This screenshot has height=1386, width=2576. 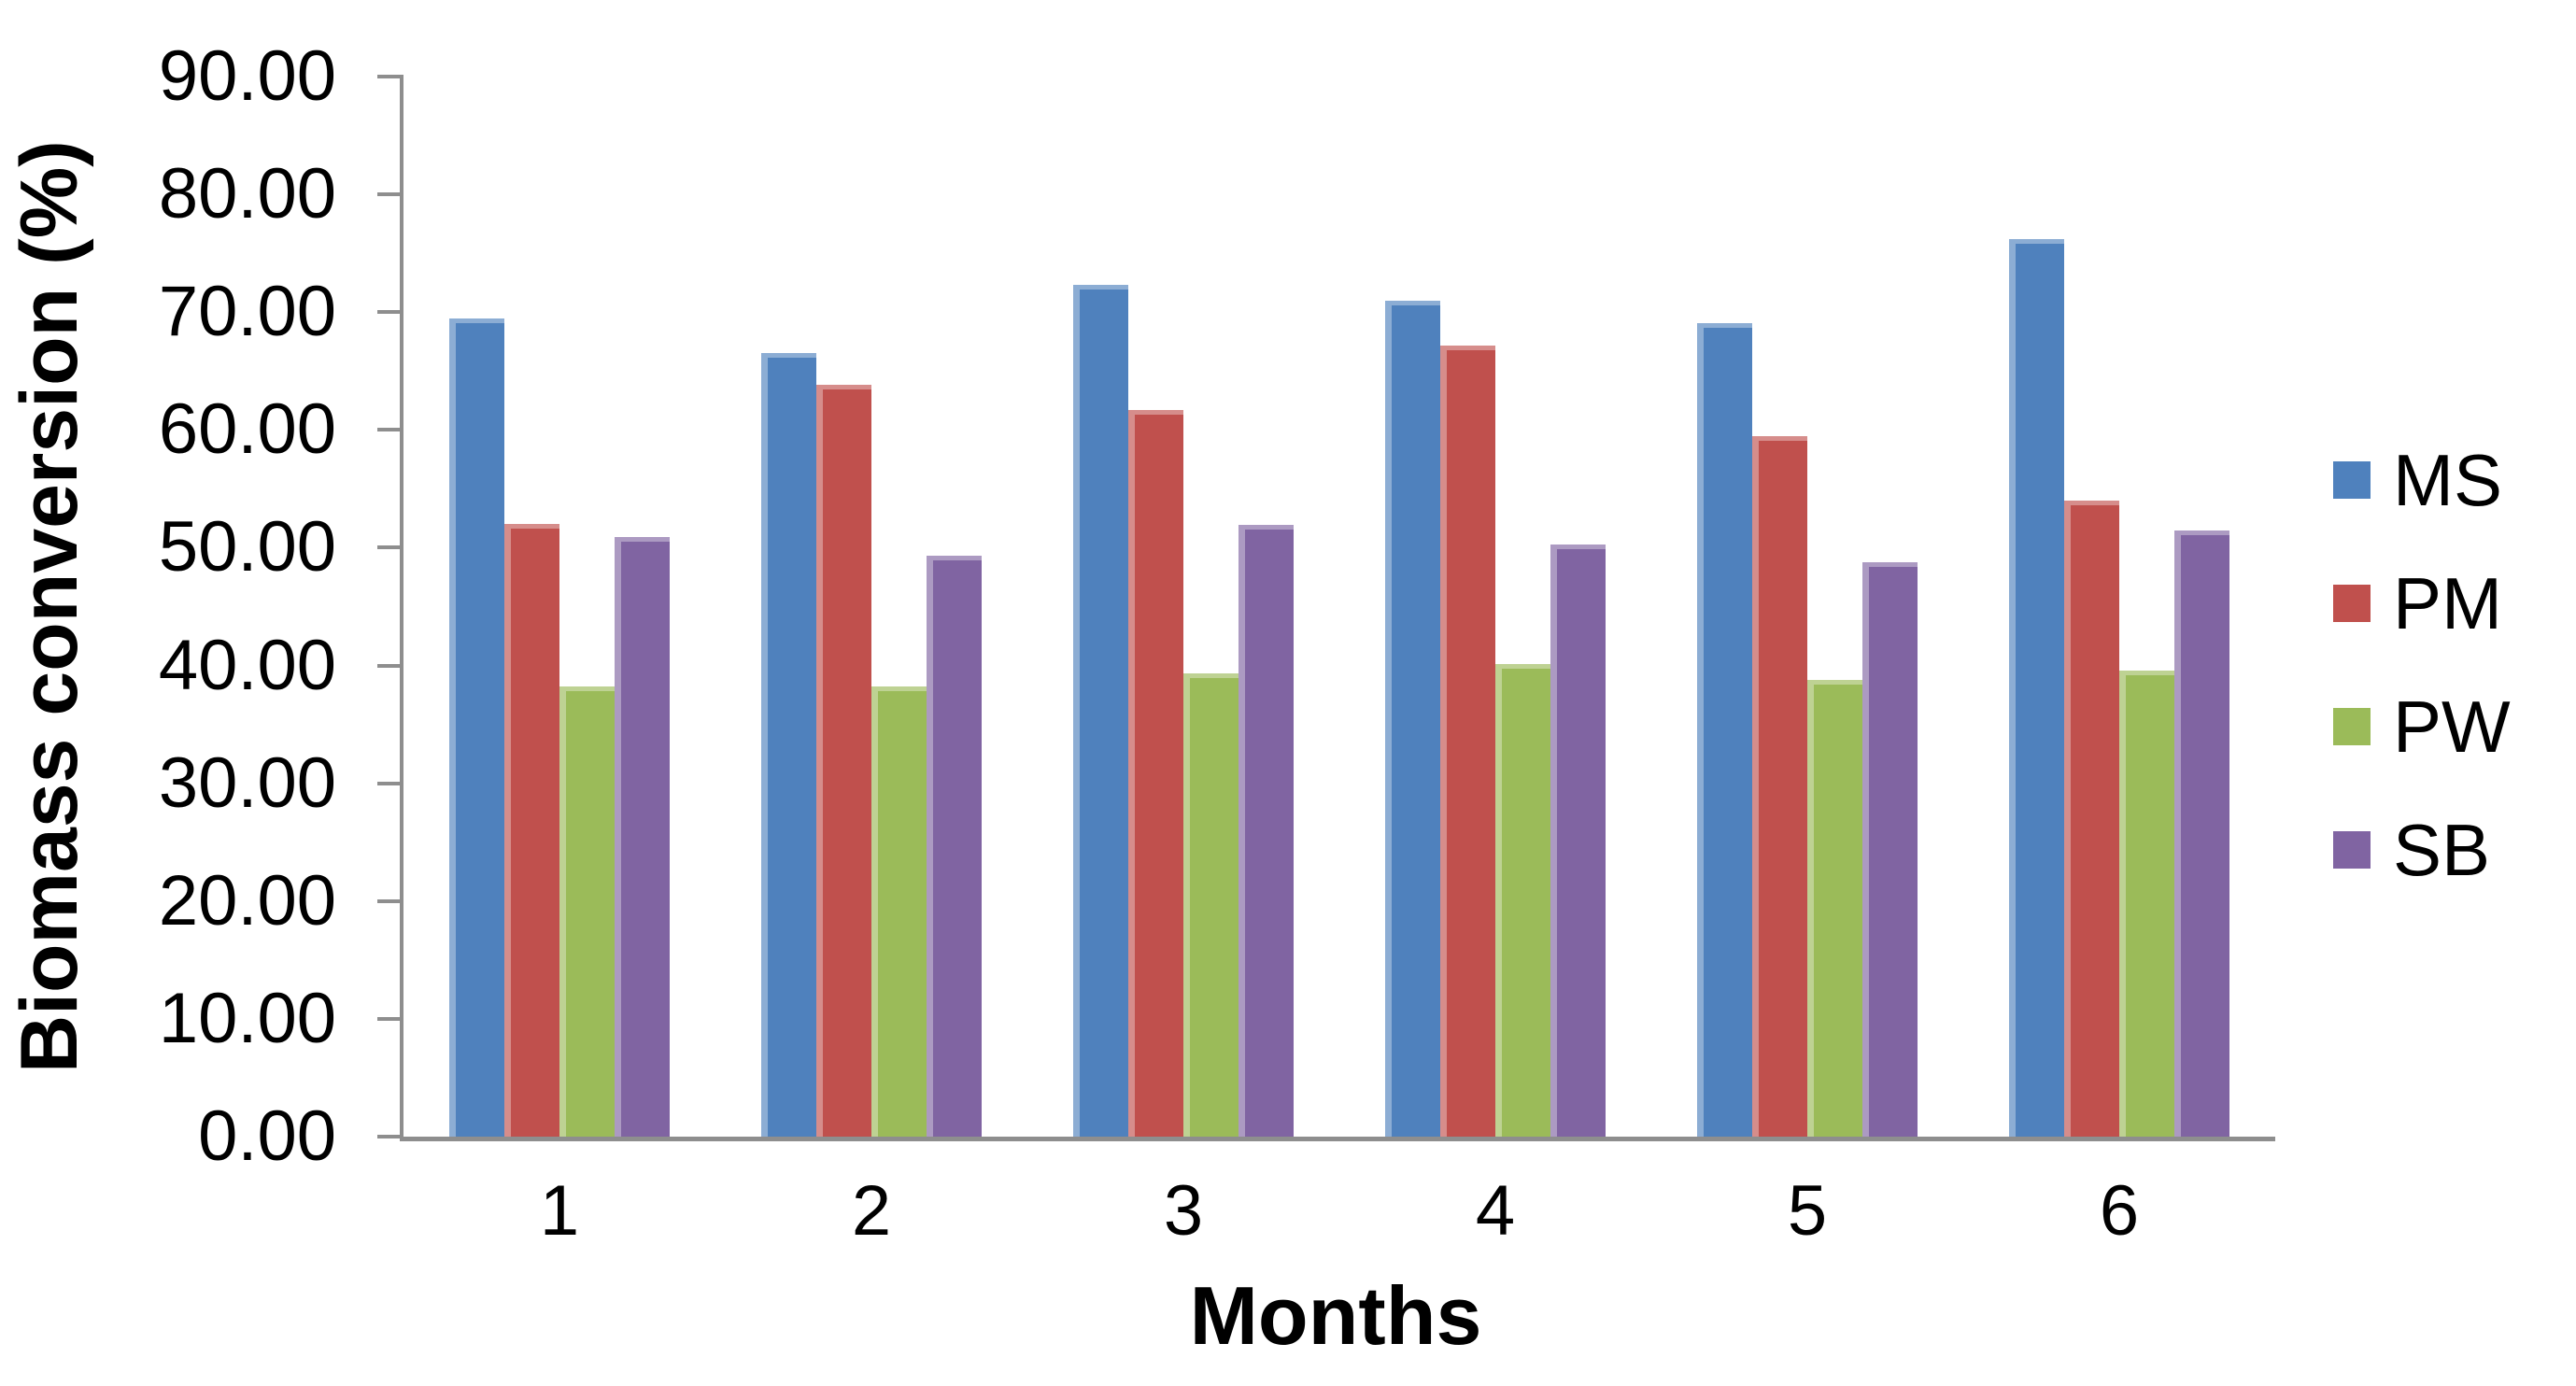 I want to click on x-axis-title: Months, so click(x=1335, y=1315).